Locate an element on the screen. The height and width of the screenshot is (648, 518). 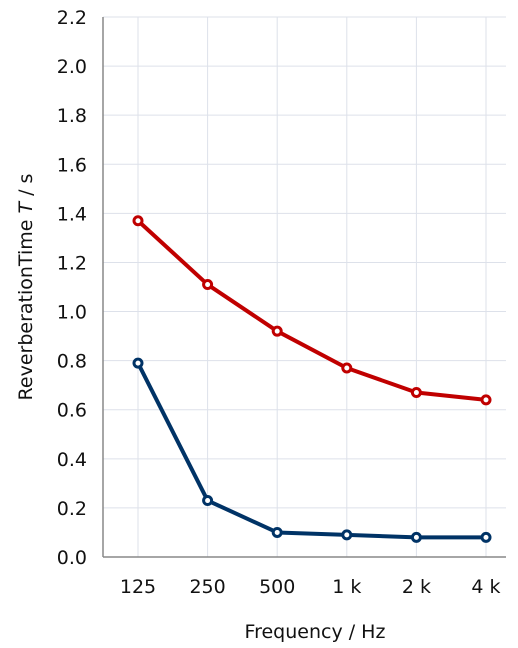
y-tick-label: 0.6 is located at coordinates (72, 411).